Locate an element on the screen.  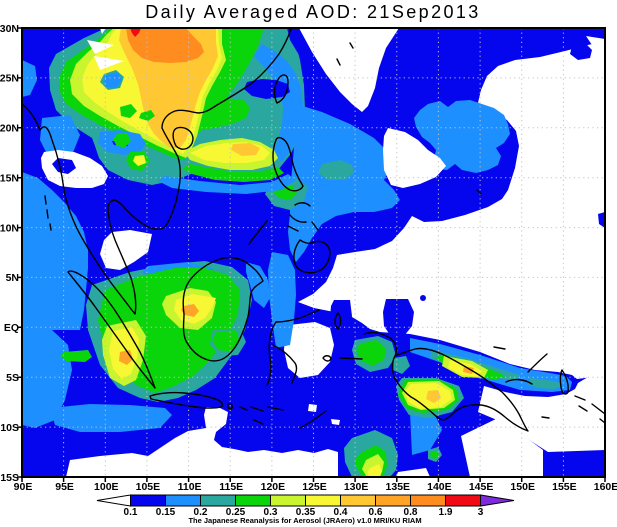
svg-text: 0.4 is located at coordinates (341, 512).